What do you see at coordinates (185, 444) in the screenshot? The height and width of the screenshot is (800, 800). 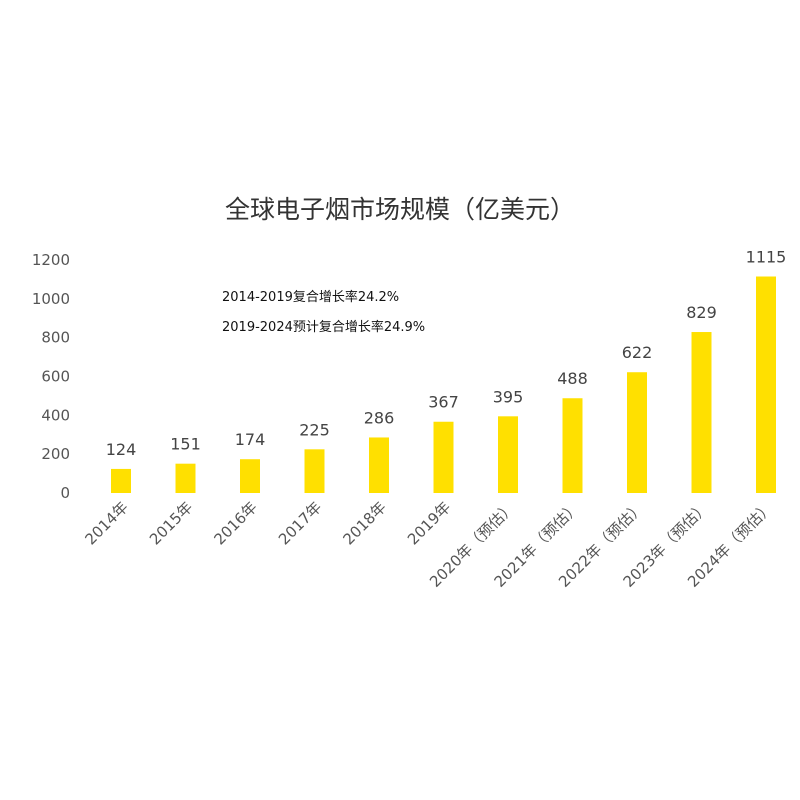 I see `data-label: 151` at bounding box center [185, 444].